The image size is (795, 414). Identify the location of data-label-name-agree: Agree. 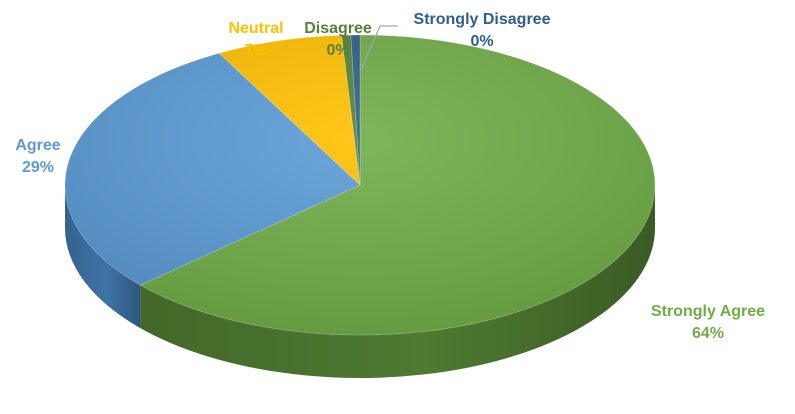
(37, 145).